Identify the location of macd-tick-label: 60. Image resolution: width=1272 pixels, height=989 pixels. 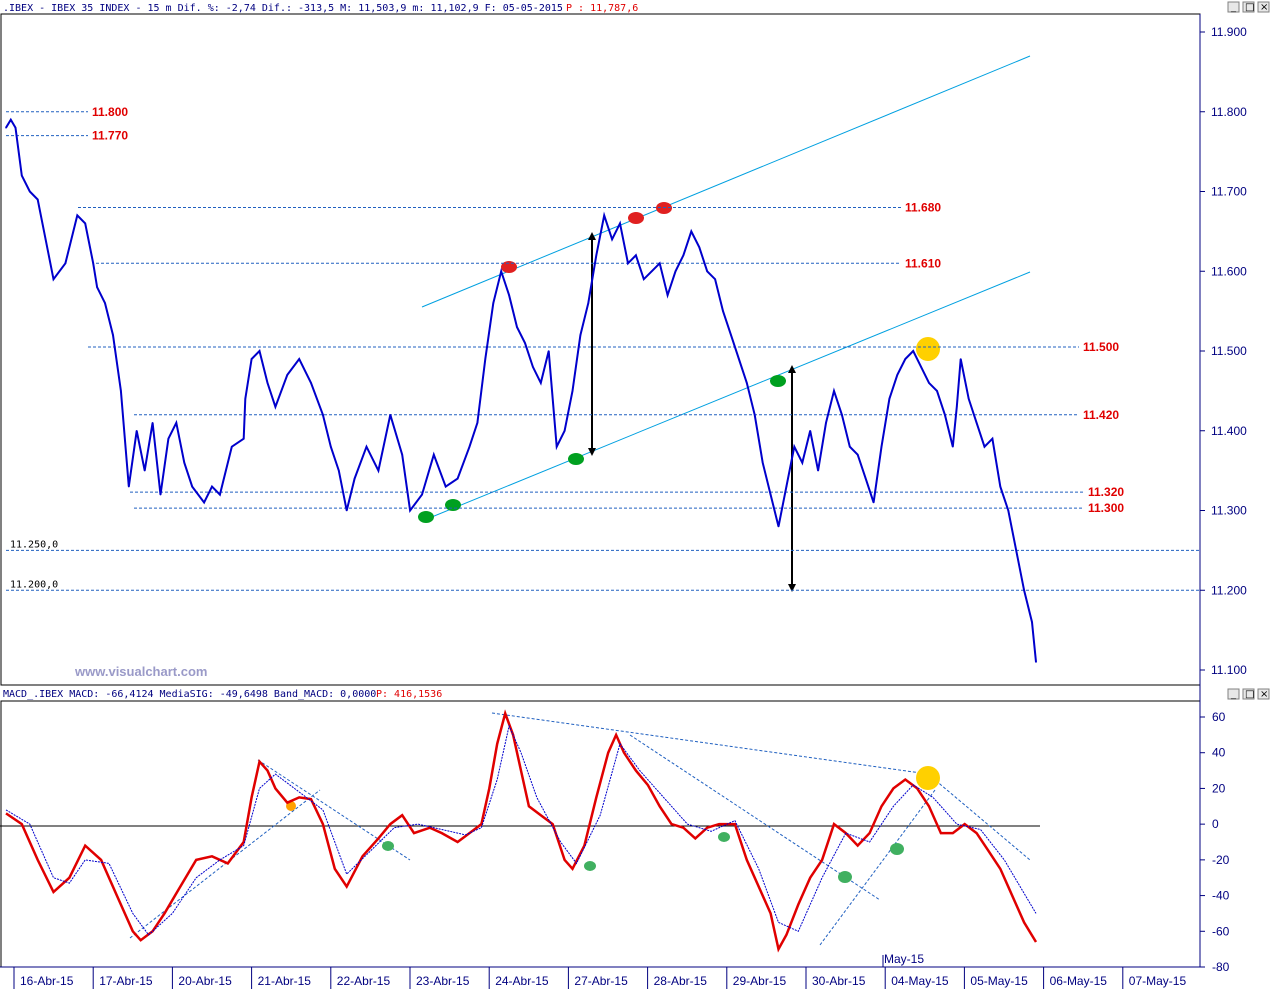
(1219, 717).